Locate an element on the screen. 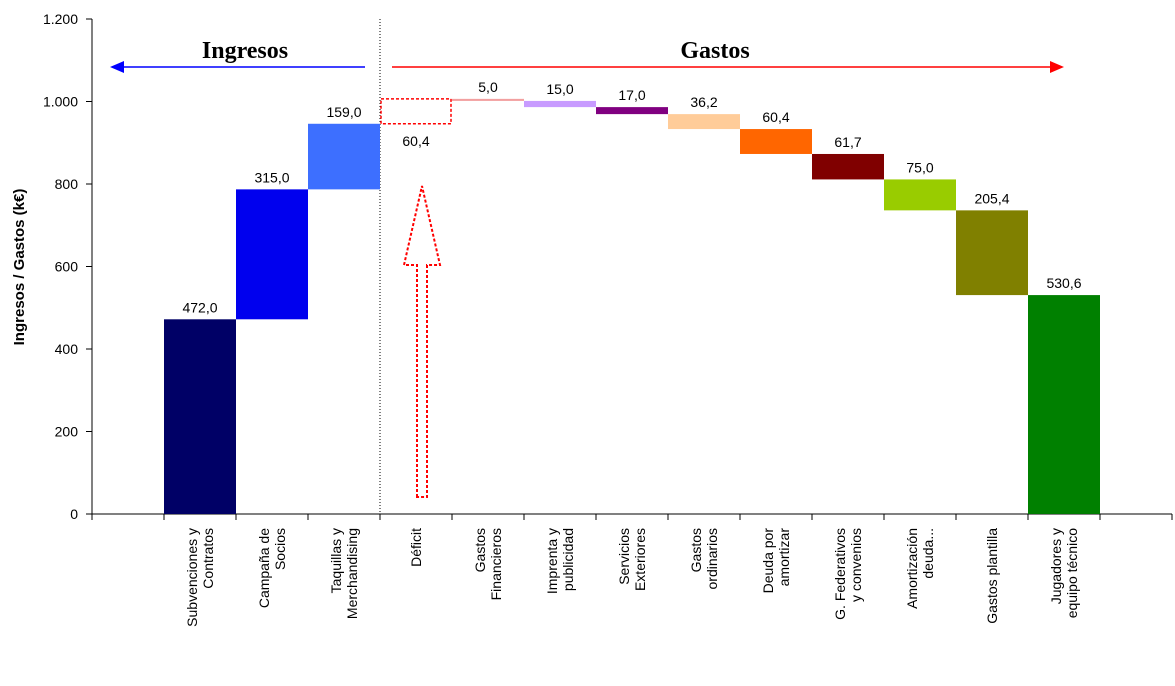  value-label: 159,0 is located at coordinates (343, 112).